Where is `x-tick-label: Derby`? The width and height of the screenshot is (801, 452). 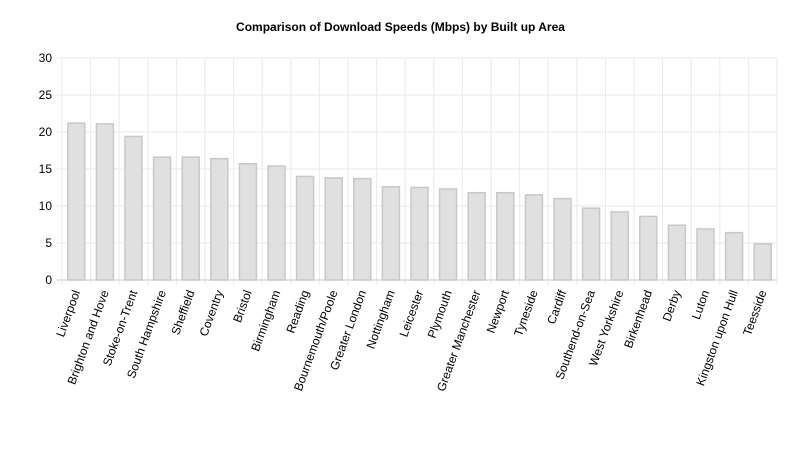
x-tick-label: Derby is located at coordinates (672, 305).